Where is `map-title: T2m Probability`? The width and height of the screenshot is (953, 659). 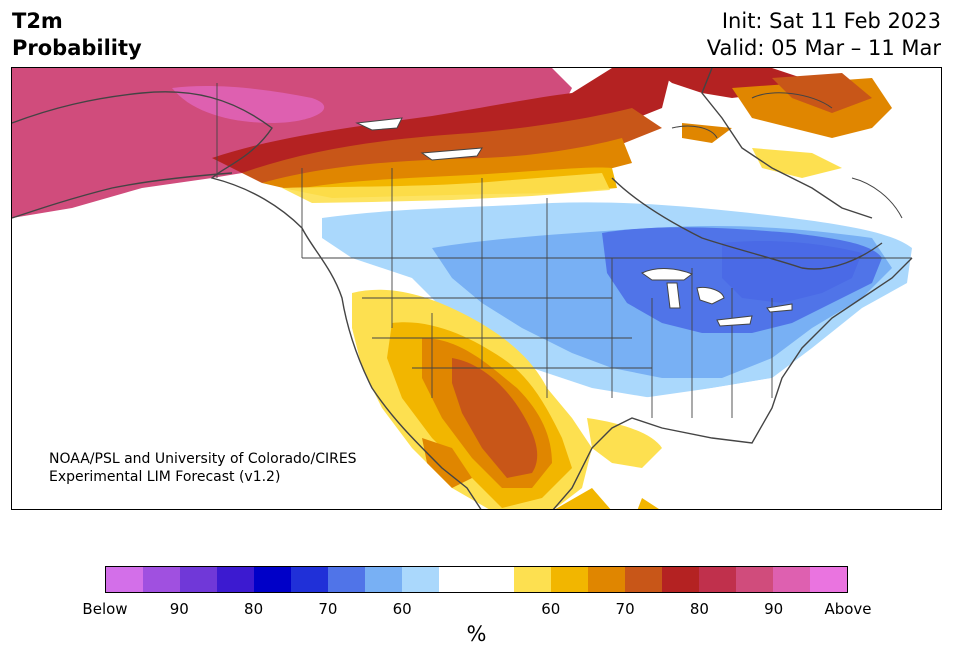
map-title: T2m Probability is located at coordinates (77, 35).